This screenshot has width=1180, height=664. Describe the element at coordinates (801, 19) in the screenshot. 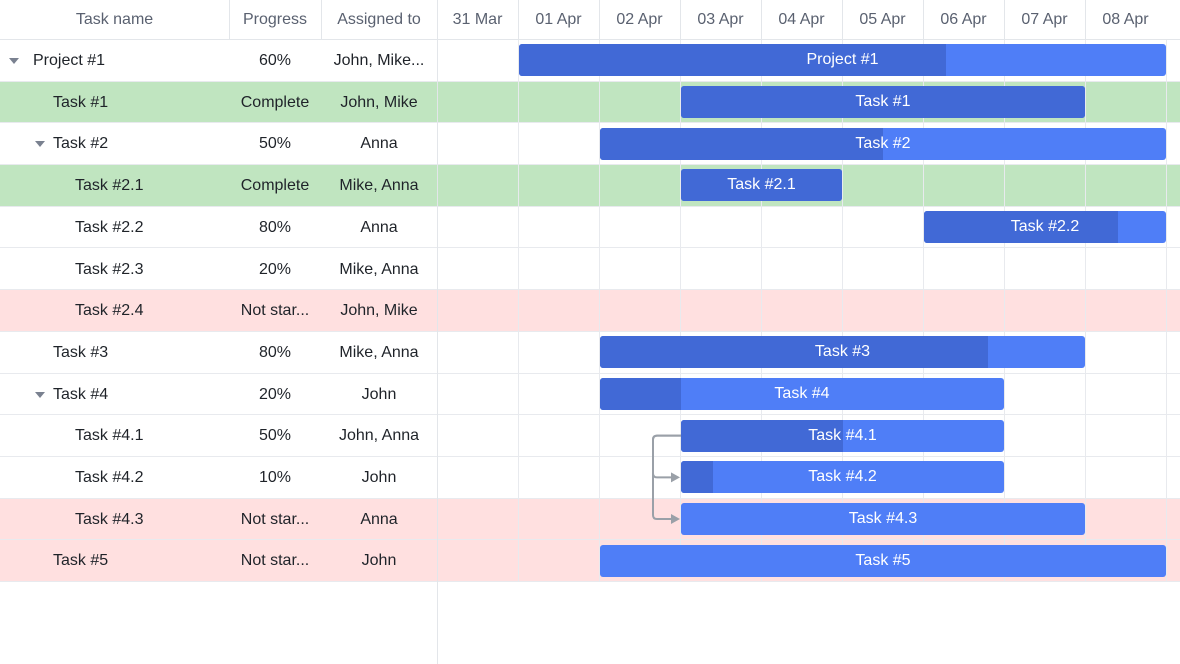

I see `date-header-04-apr: 04 Apr` at that location.